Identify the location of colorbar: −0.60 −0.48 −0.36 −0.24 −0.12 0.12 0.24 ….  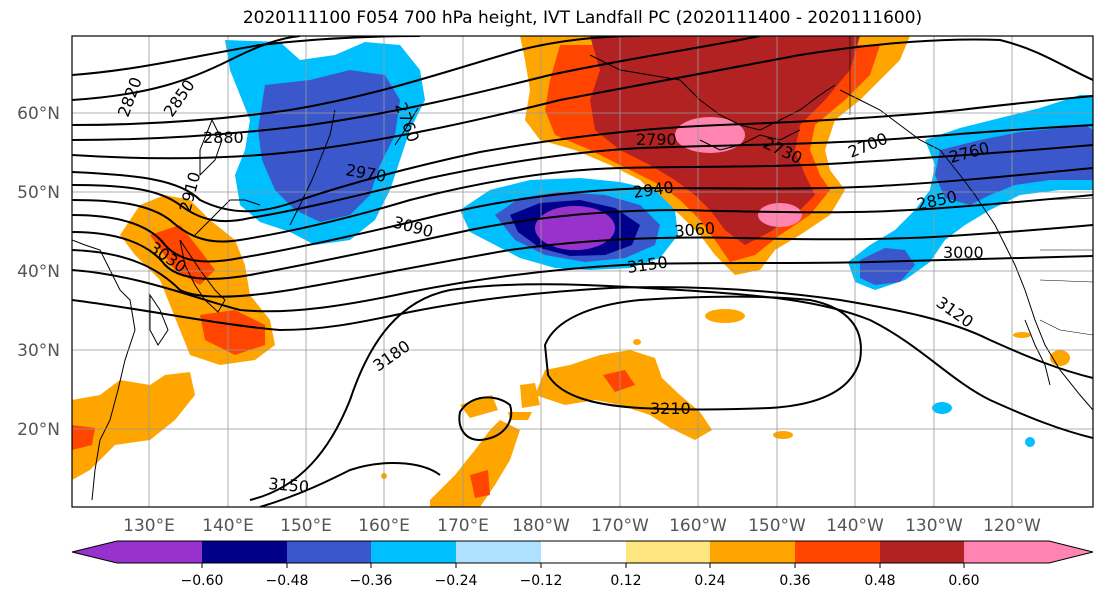
(582, 564).